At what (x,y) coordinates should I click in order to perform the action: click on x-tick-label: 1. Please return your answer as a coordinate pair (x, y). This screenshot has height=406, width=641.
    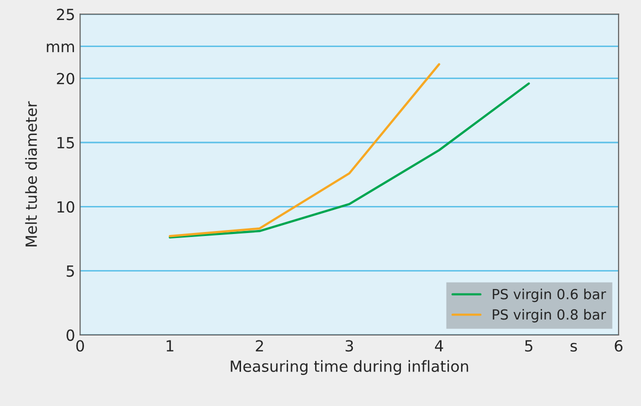
    Looking at the image, I should click on (170, 346).